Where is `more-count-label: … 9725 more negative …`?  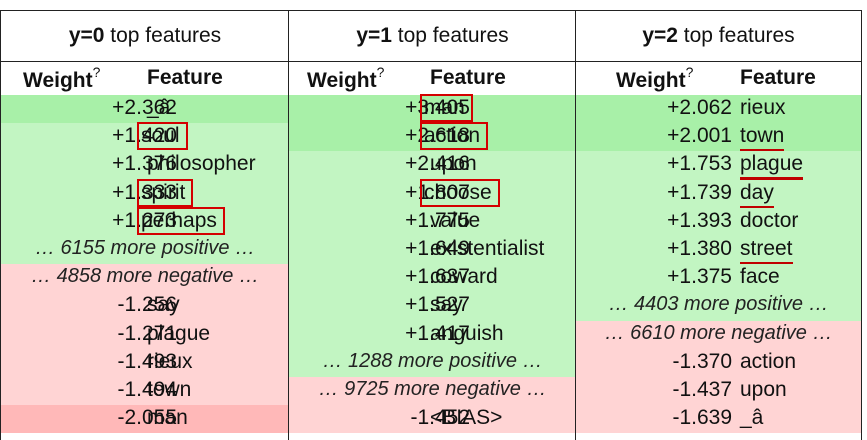
more-count-label: … 9725 more negative … is located at coordinates (432, 388).